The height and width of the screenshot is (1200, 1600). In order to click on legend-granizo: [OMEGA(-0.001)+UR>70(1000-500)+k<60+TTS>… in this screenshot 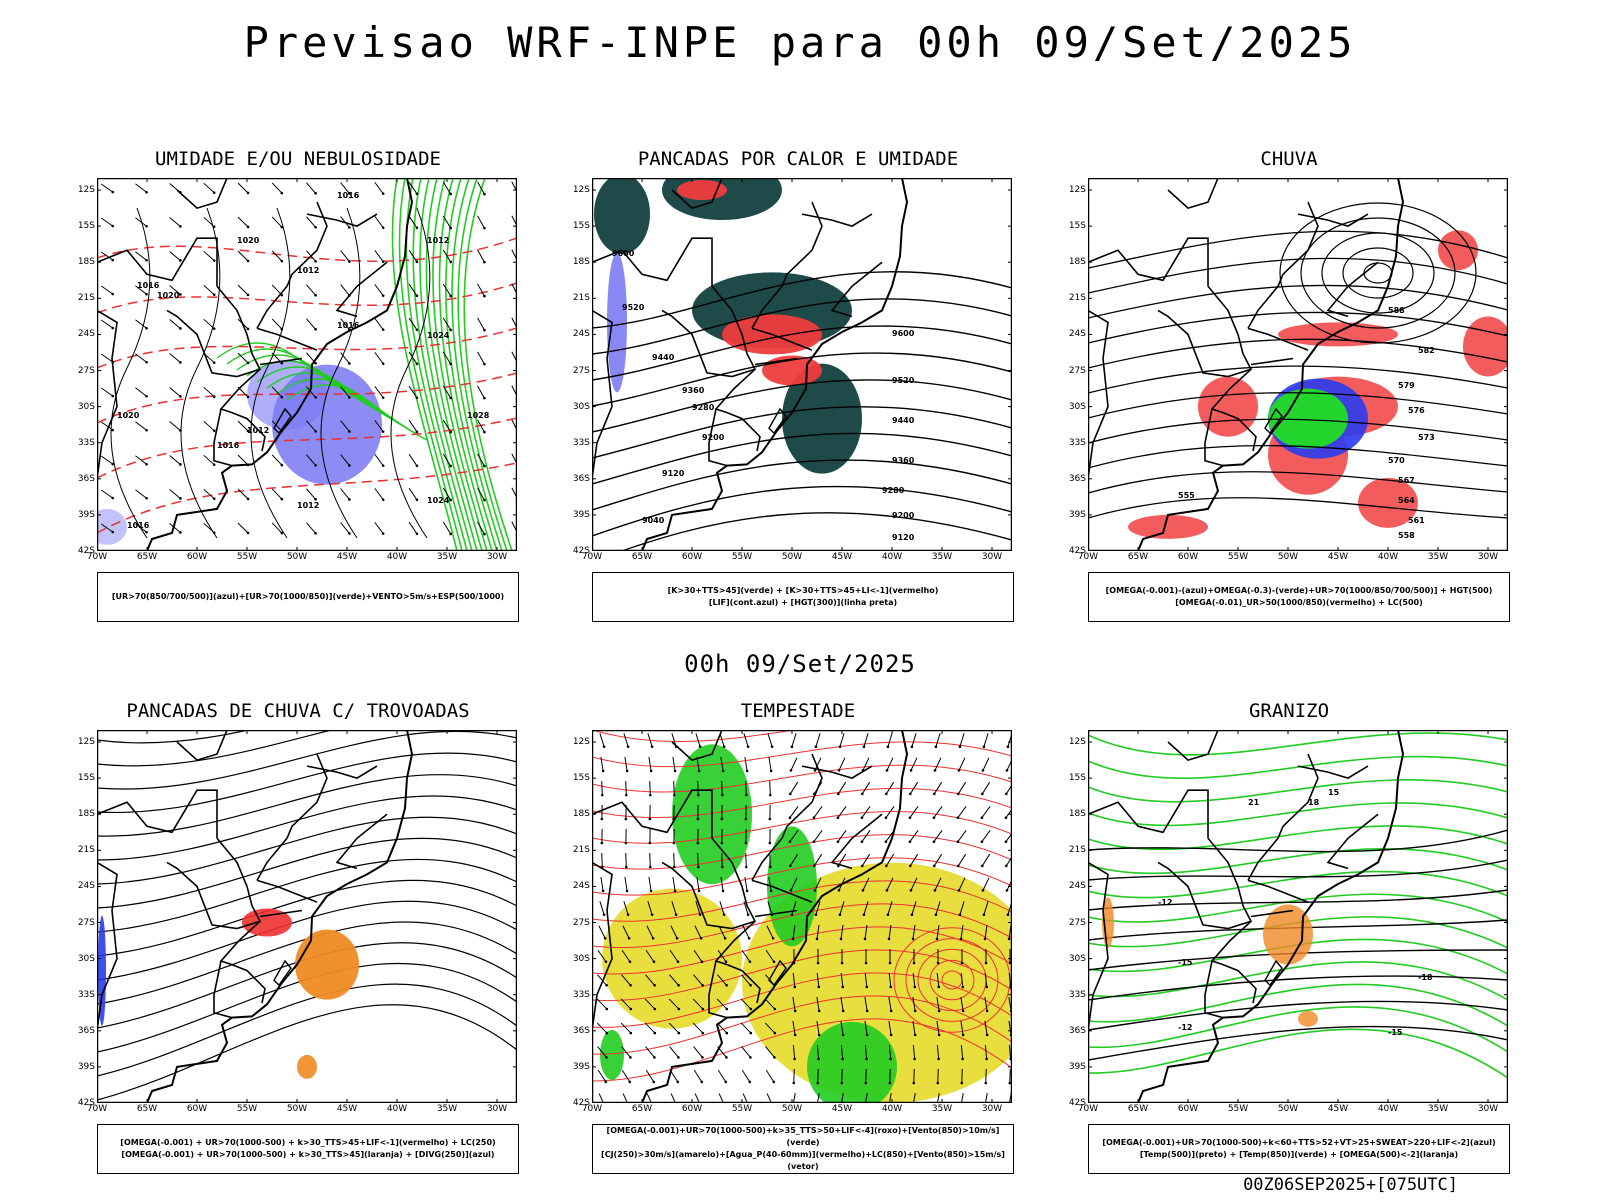, I will do `click(1299, 1149)`.